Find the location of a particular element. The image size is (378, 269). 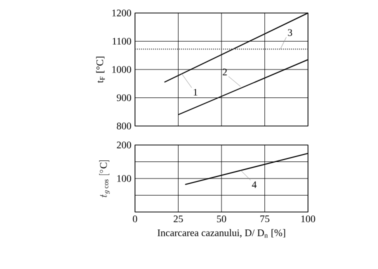

y-tick-label: 1200 is located at coordinates (122, 13).